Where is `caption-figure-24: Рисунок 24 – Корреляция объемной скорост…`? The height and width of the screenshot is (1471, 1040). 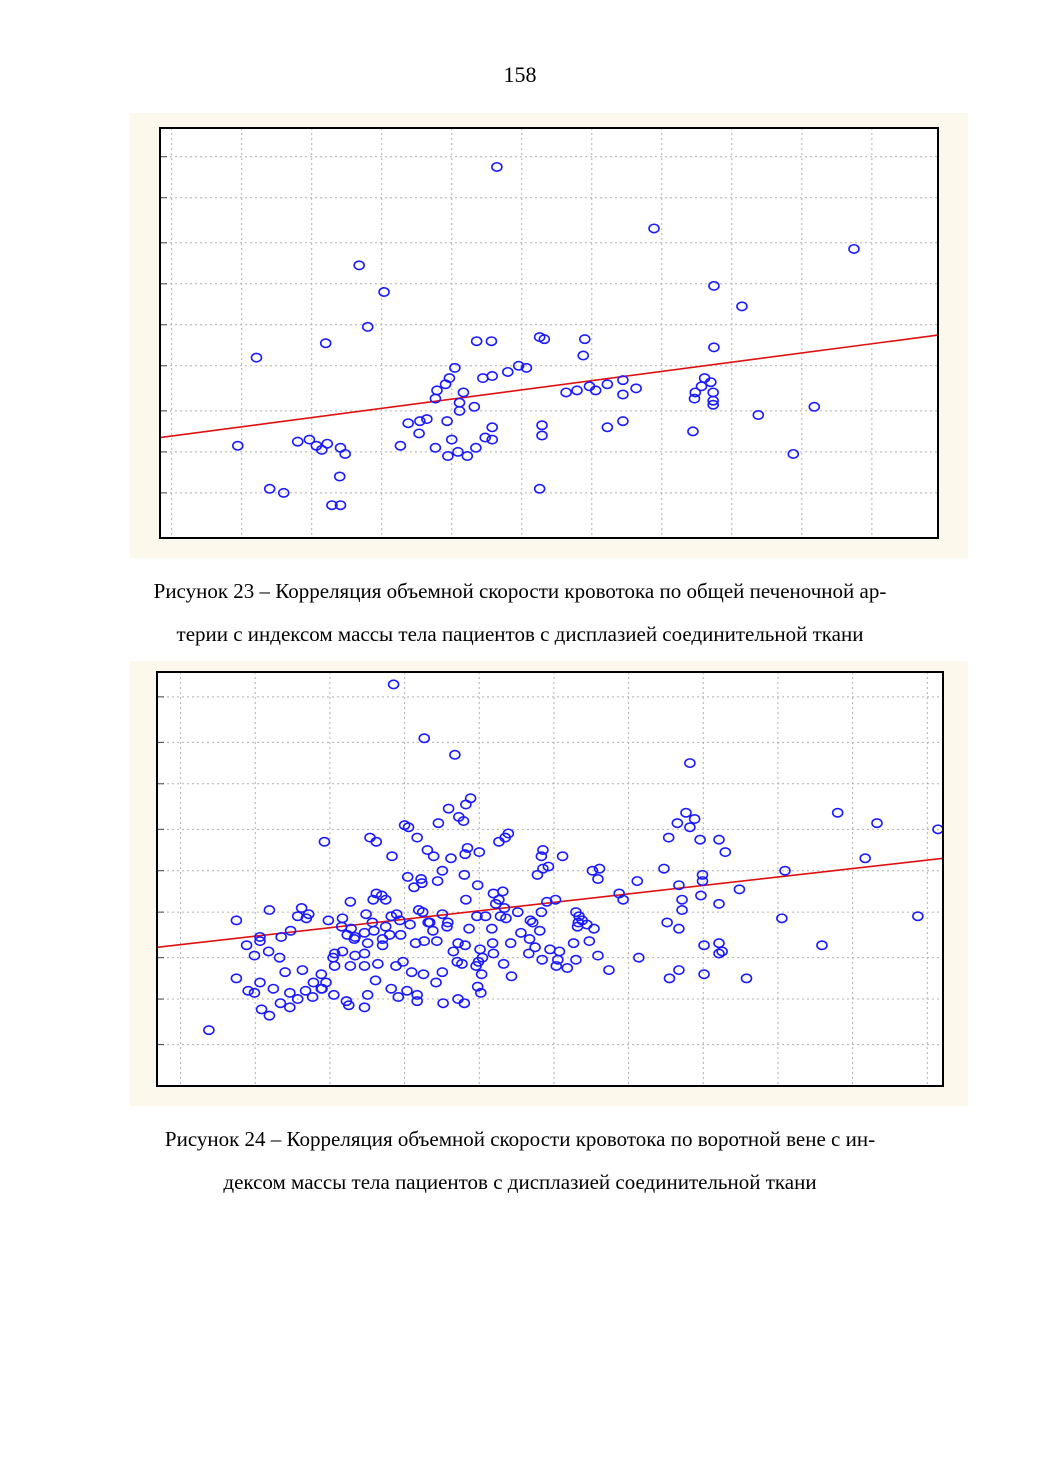 caption-figure-24: Рисунок 24 – Корреляция объемной скорост… is located at coordinates (520, 1161).